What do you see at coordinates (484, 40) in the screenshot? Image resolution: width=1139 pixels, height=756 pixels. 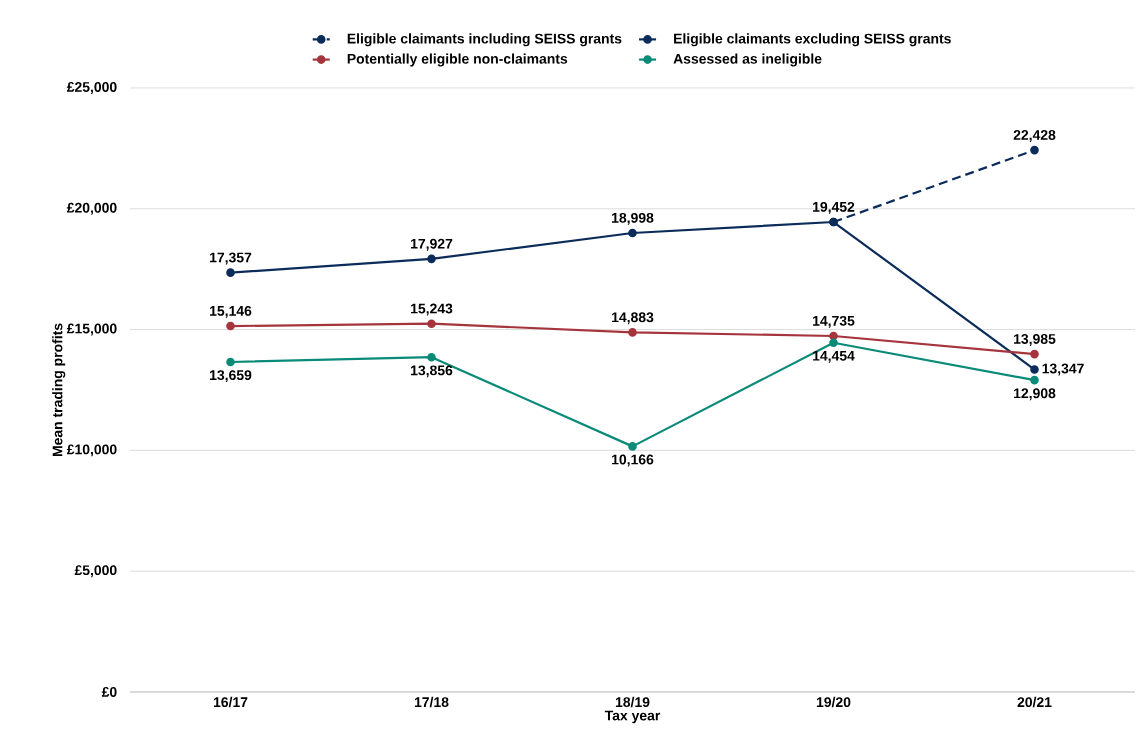 I see `legend-label: Eligible claimants including SEISS grants` at bounding box center [484, 40].